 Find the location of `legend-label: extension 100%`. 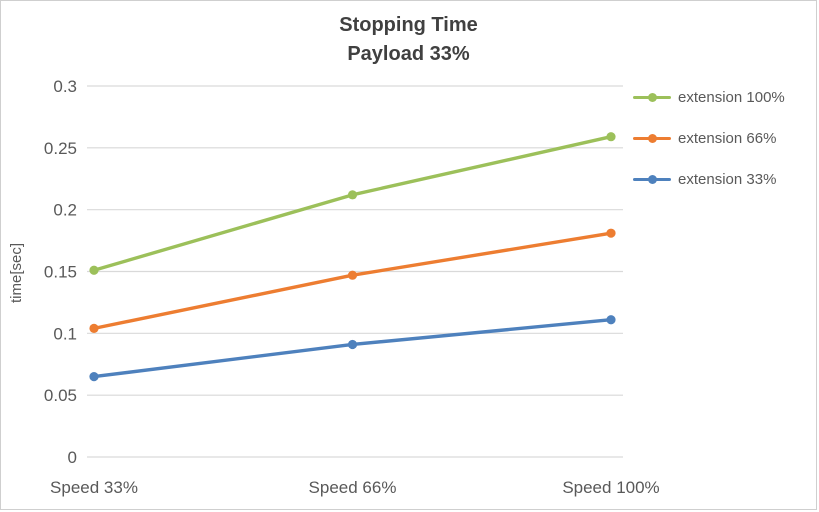

legend-label: extension 100% is located at coordinates (731, 97).